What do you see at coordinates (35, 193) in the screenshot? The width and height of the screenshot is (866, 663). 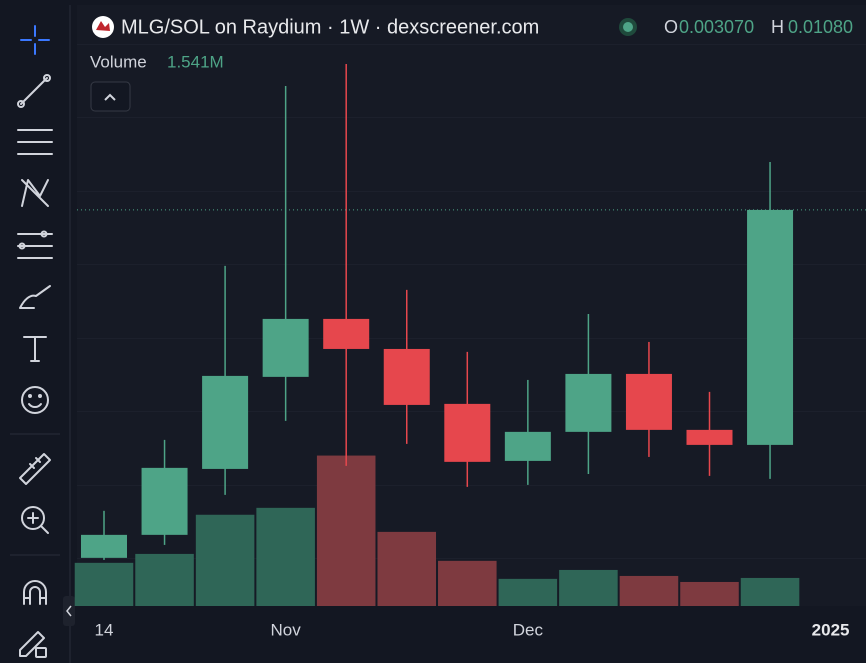 I see `pattern-tool` at bounding box center [35, 193].